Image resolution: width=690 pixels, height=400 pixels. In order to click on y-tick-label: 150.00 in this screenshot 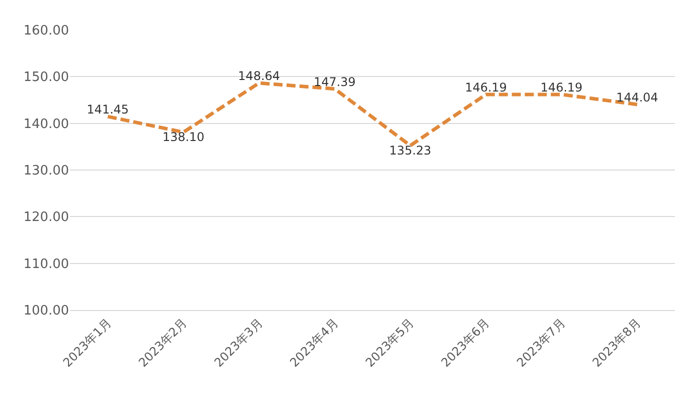, I will do `click(46, 78)`.